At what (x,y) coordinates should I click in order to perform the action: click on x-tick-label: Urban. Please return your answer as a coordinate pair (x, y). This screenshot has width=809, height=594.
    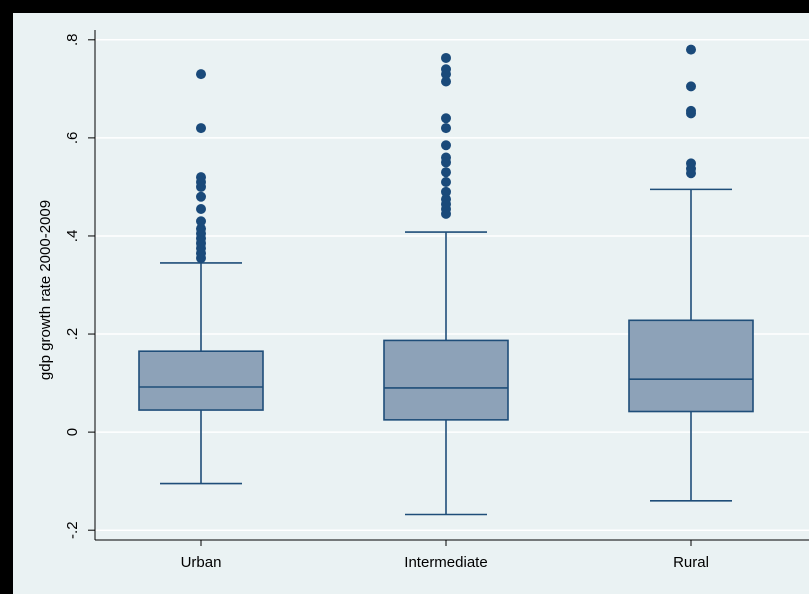
    Looking at the image, I should click on (201, 562).